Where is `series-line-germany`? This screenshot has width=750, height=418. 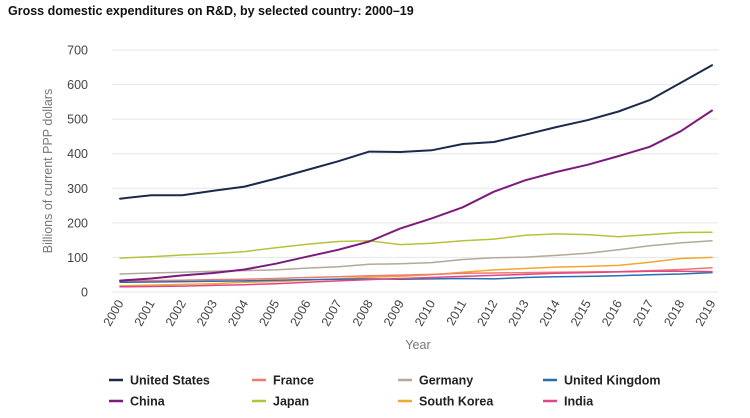
series-line-germany is located at coordinates (416, 257).